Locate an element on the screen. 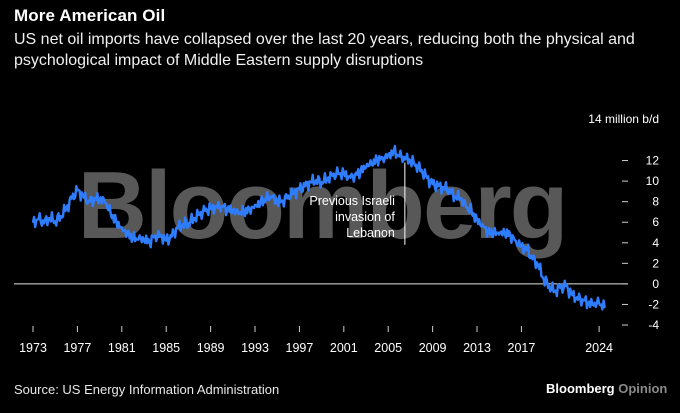  y-tick-label: 0 is located at coordinates (655, 284).